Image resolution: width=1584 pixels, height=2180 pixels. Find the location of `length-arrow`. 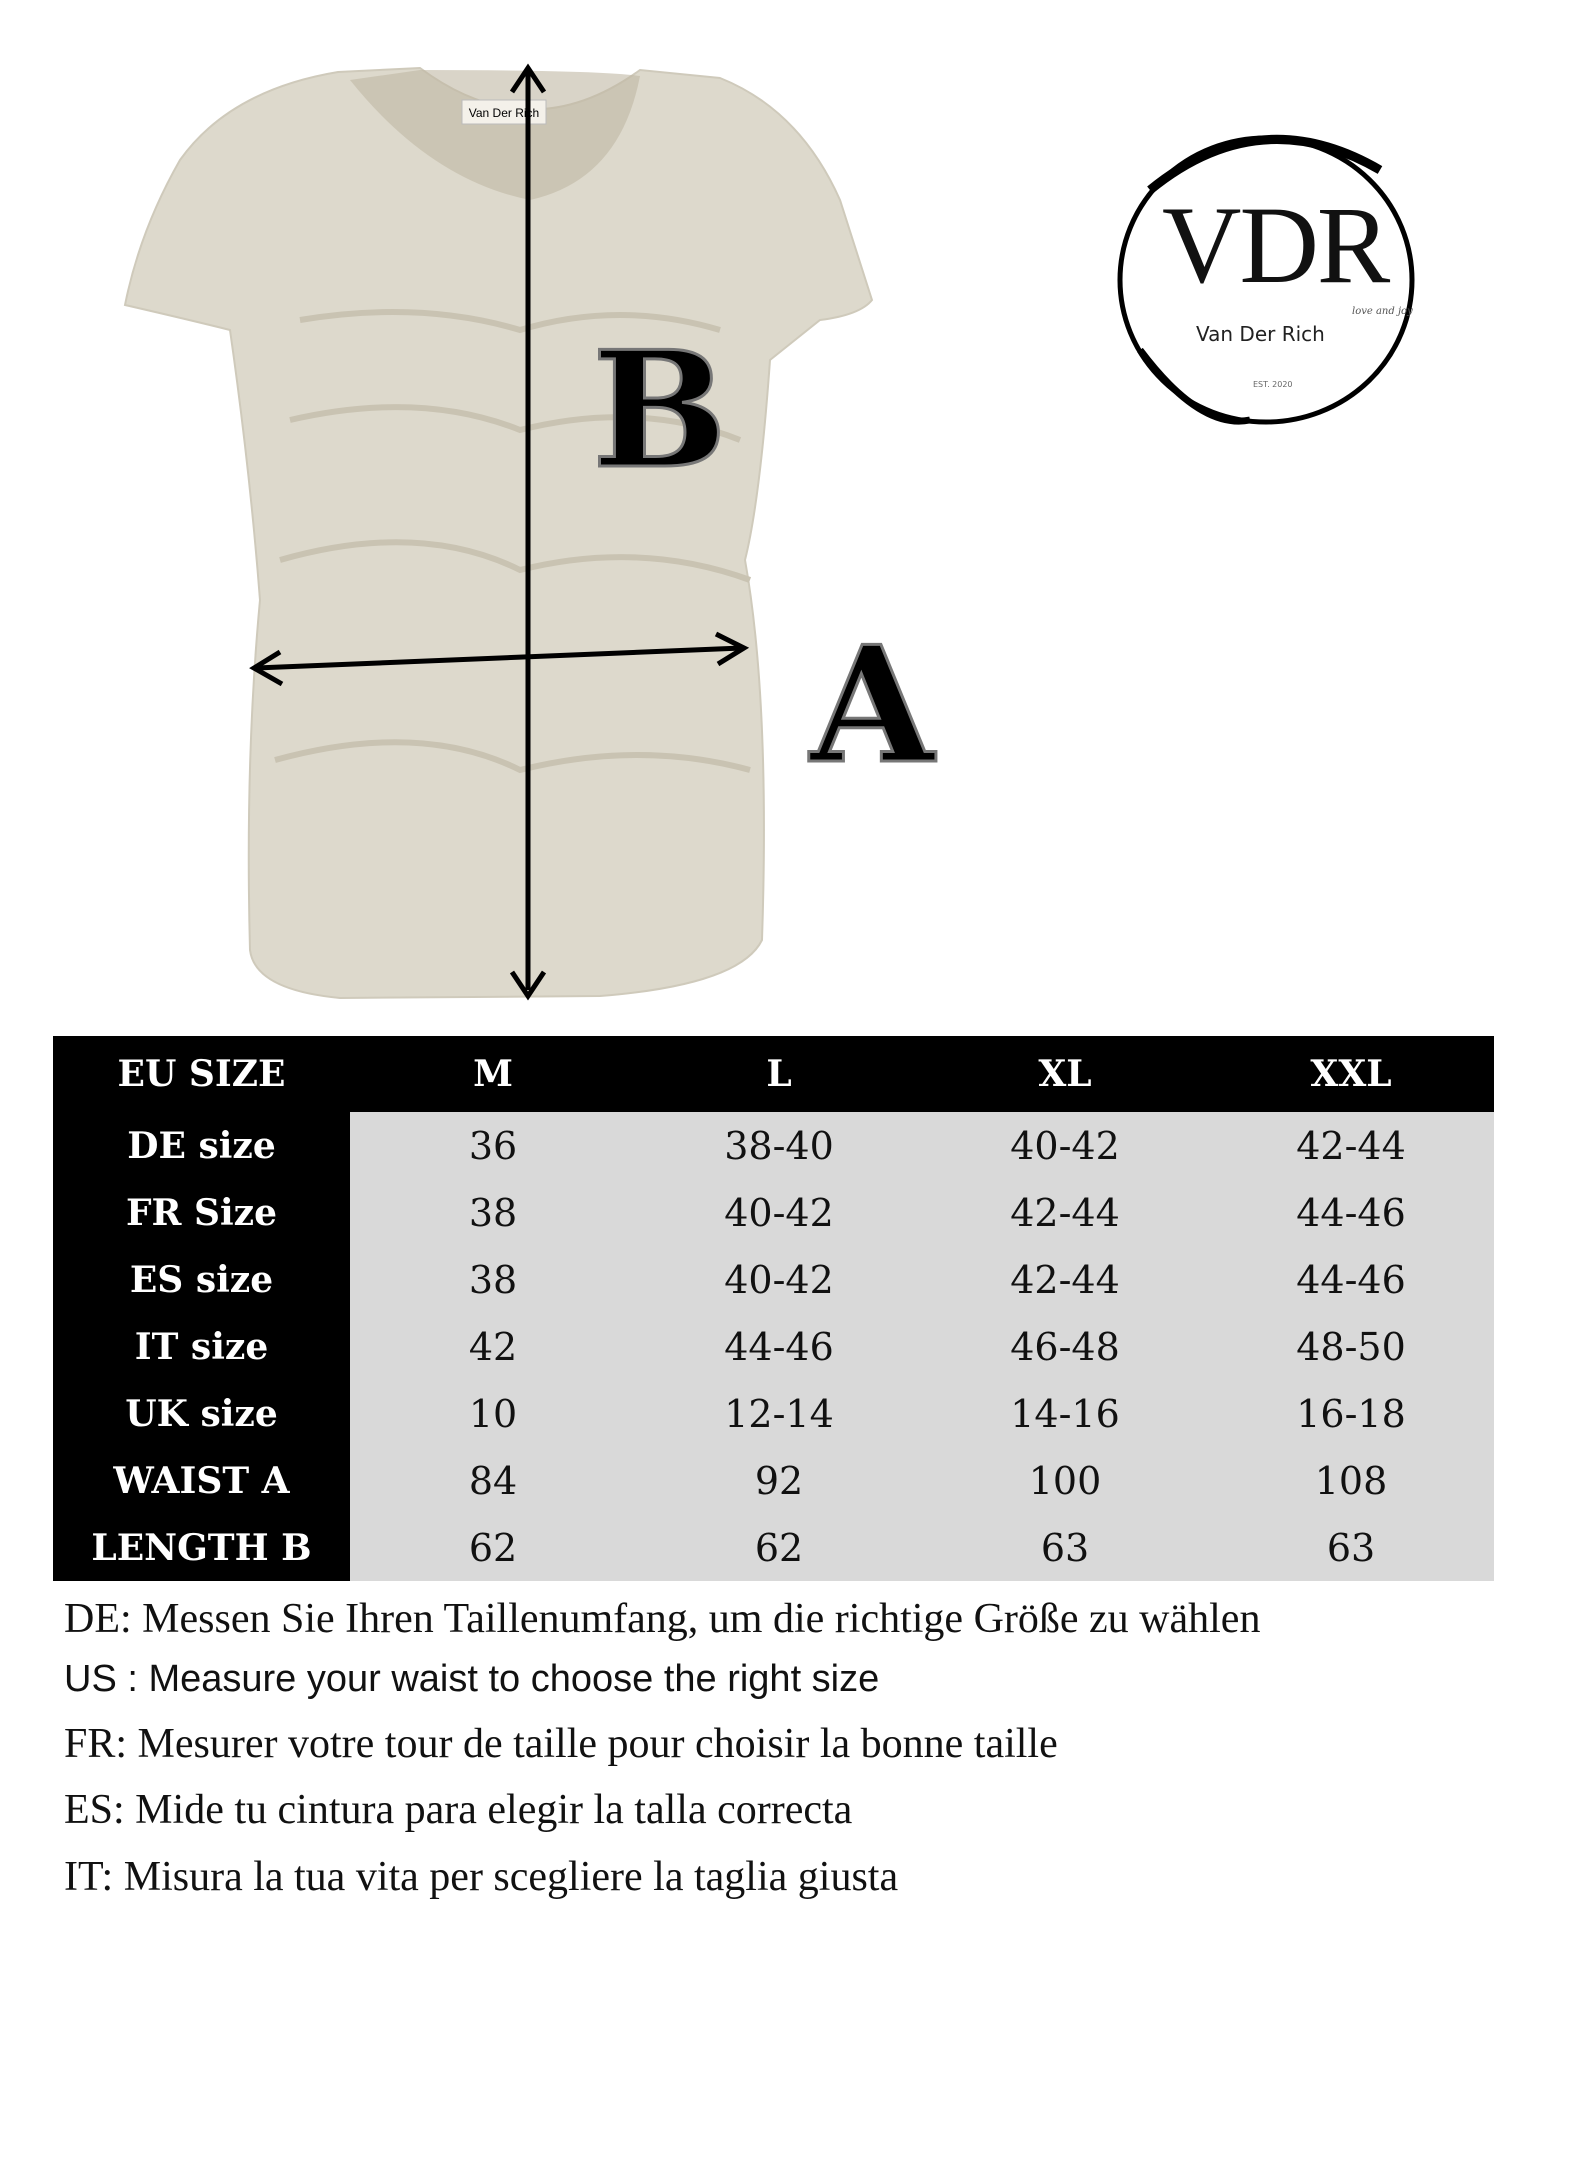

length-arrow is located at coordinates (528, 532).